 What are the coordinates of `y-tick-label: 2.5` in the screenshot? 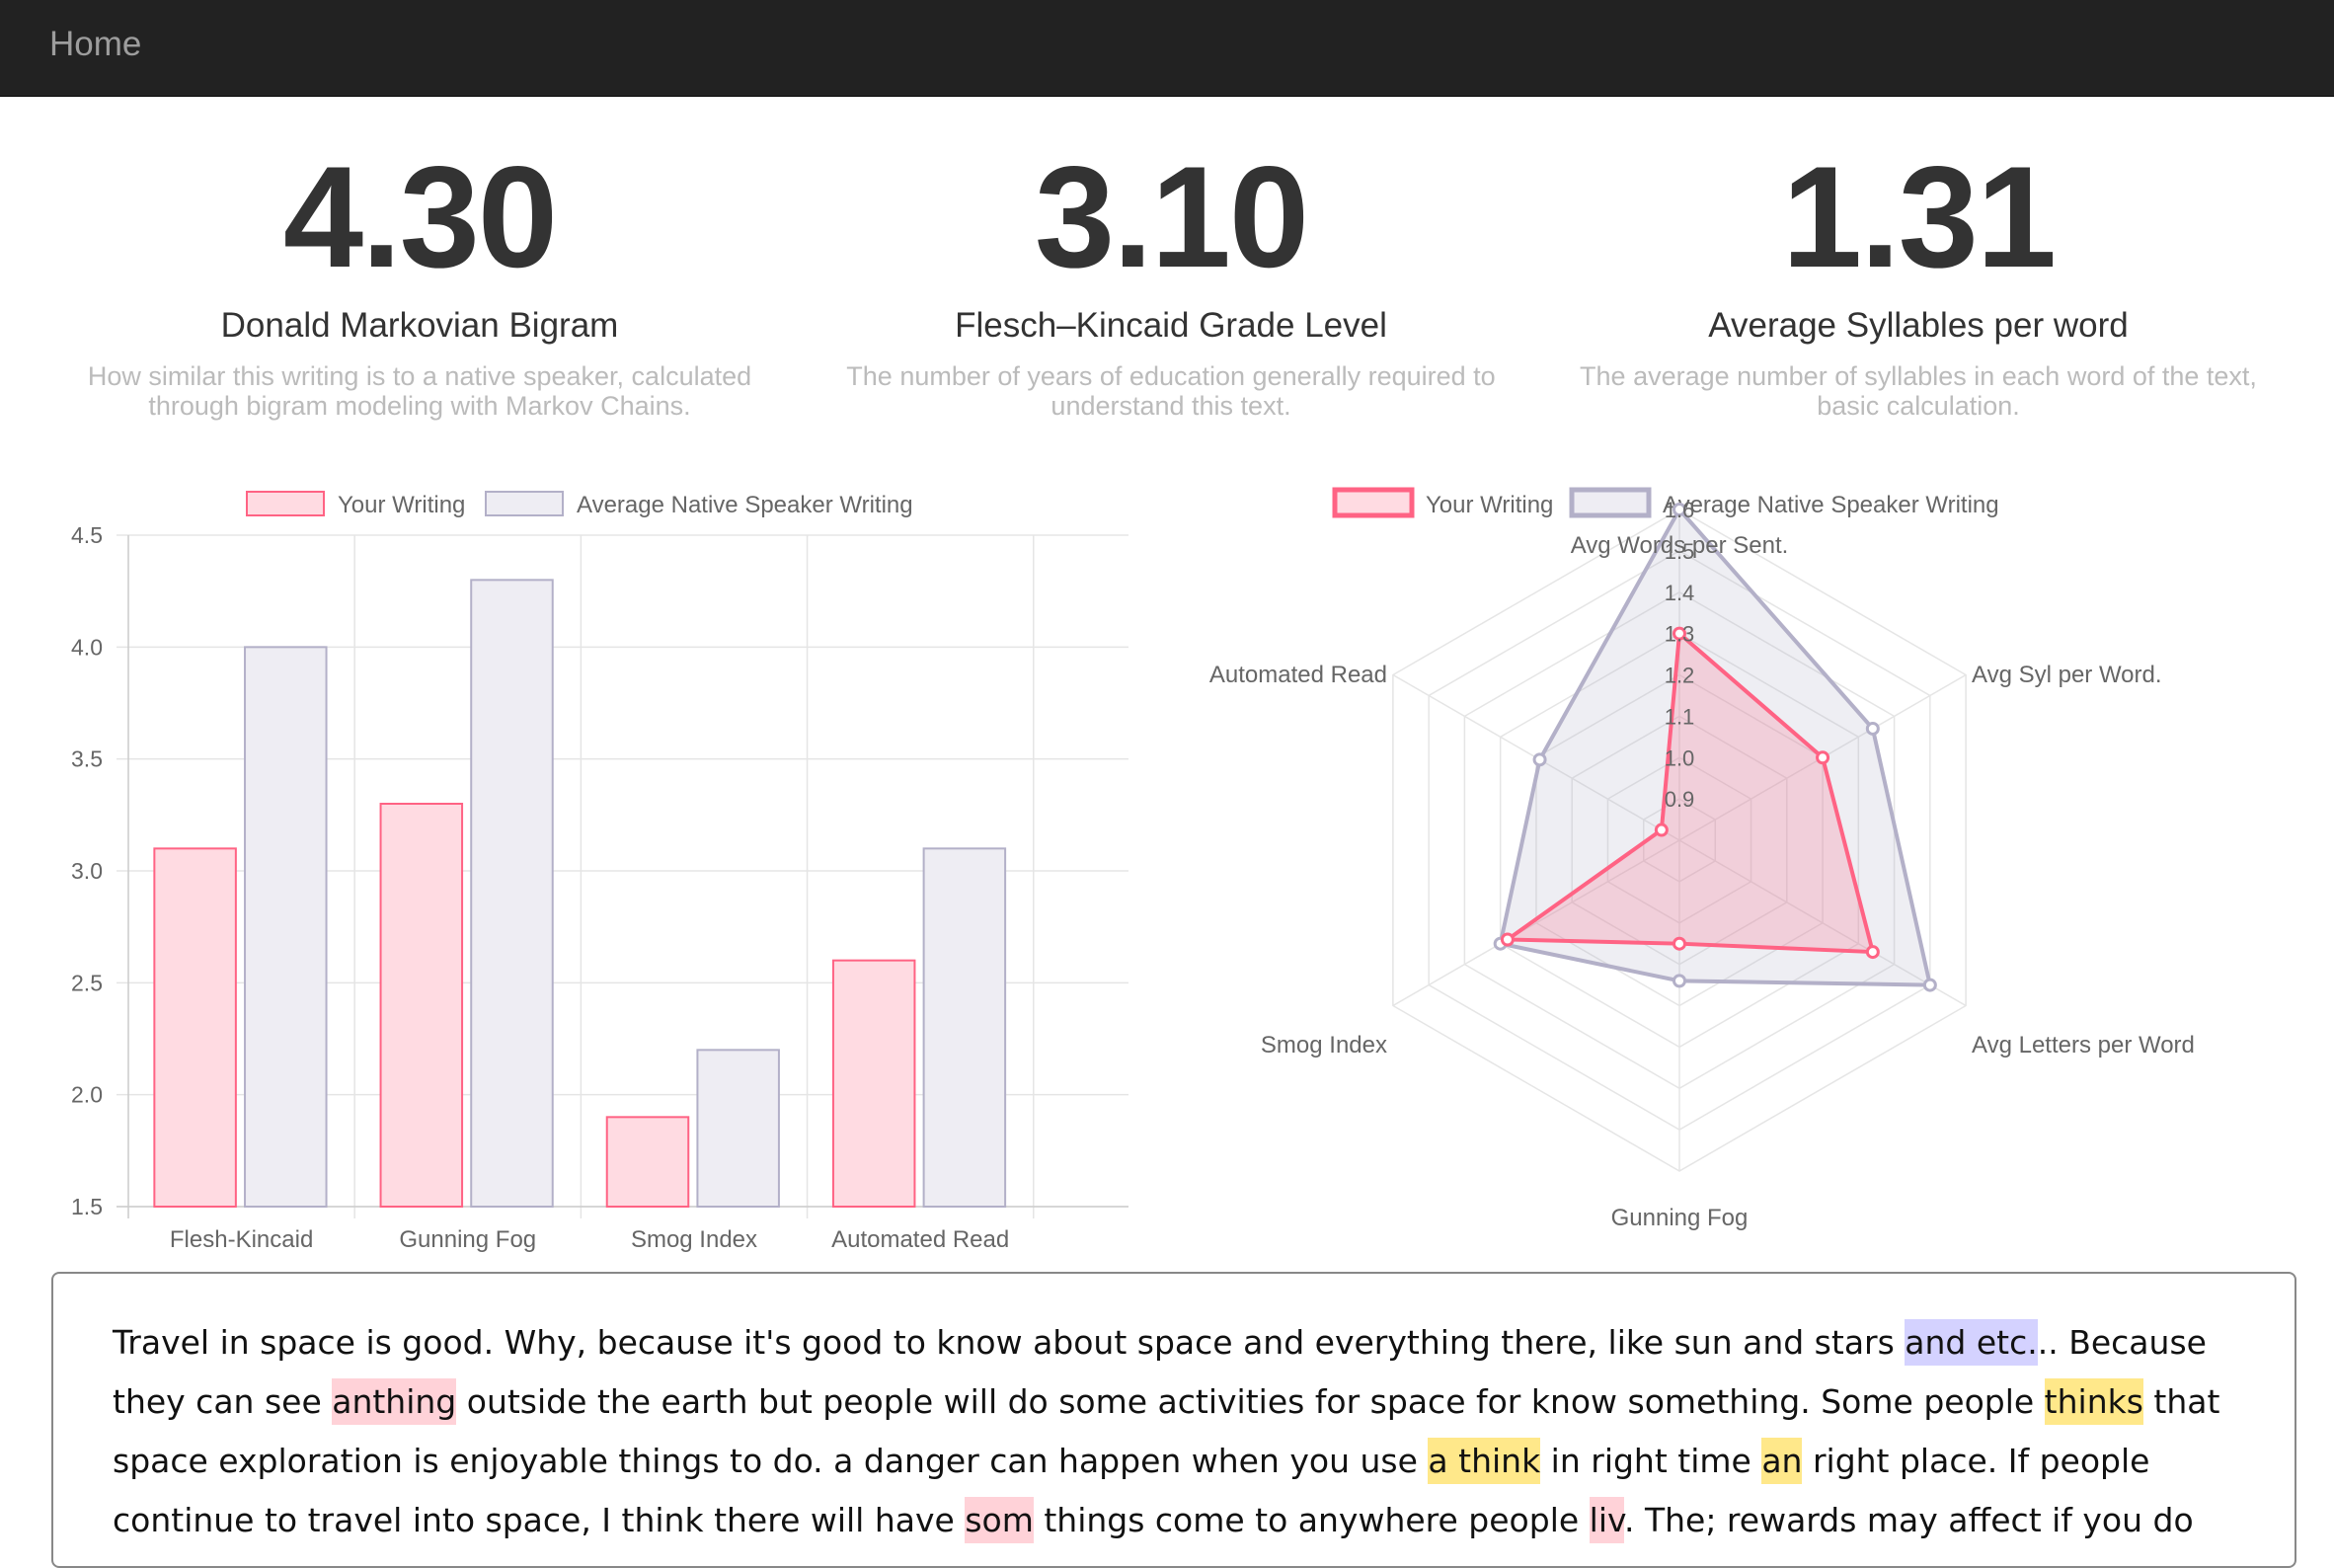 It's located at (87, 982).